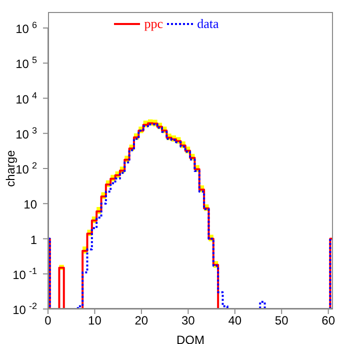 The width and height of the screenshot is (337, 344). What do you see at coordinates (26, 28) in the screenshot?
I see `y-tick-label: 10$^{6}$` at bounding box center [26, 28].